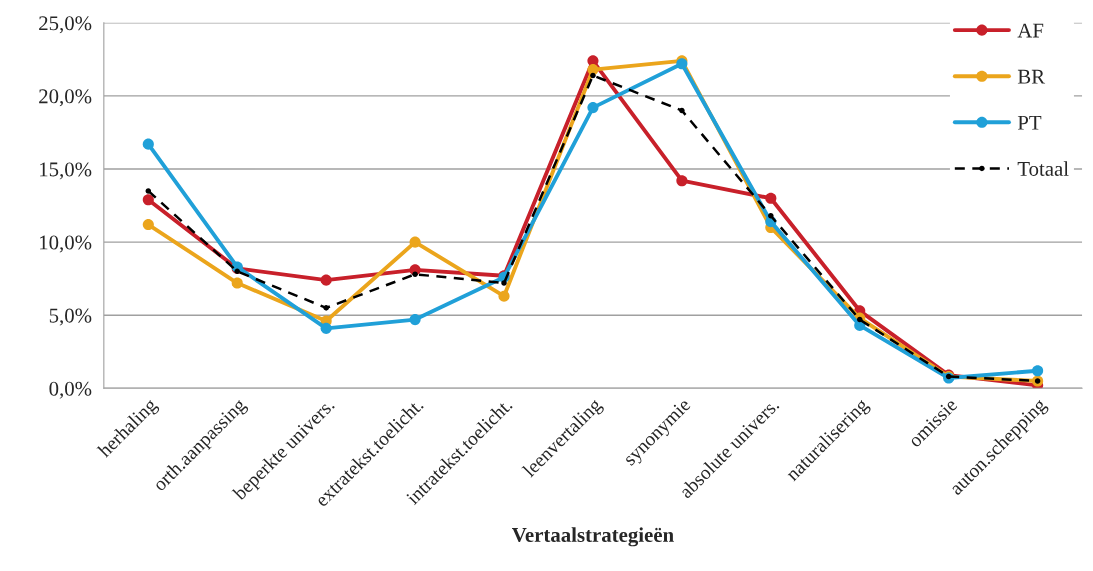 This screenshot has width=1093, height=571. I want to click on legend-label: Totaal, so click(1043, 168).